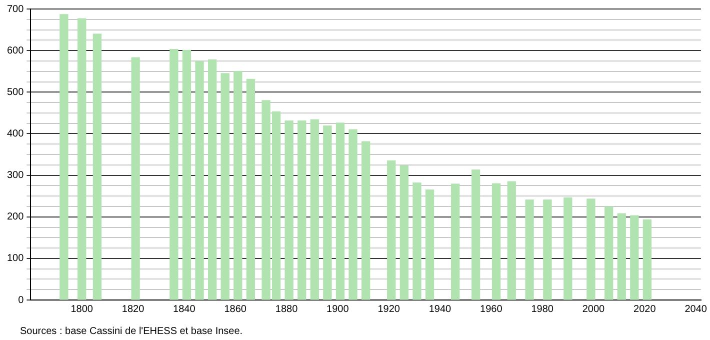  I want to click on x-tick-label: 2000, so click(594, 309).